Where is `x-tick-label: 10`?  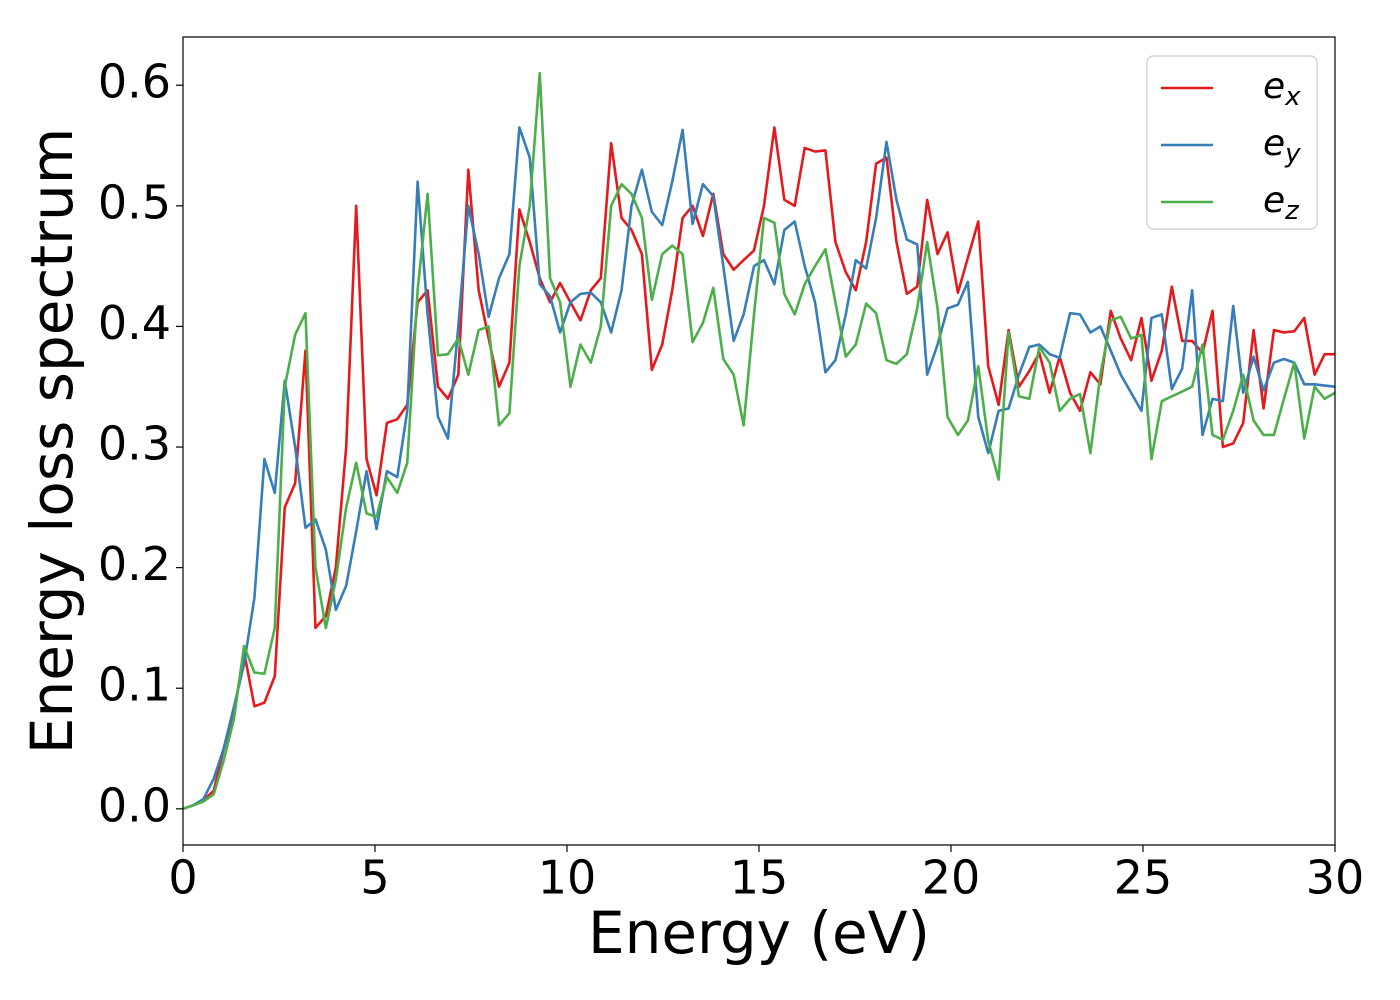
x-tick-label: 10 is located at coordinates (567, 878).